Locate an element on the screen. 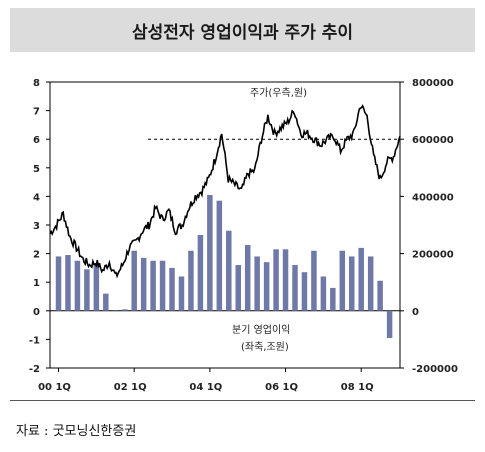 The height and width of the screenshot is (452, 485). left-tick-label: -2 is located at coordinates (34, 369).